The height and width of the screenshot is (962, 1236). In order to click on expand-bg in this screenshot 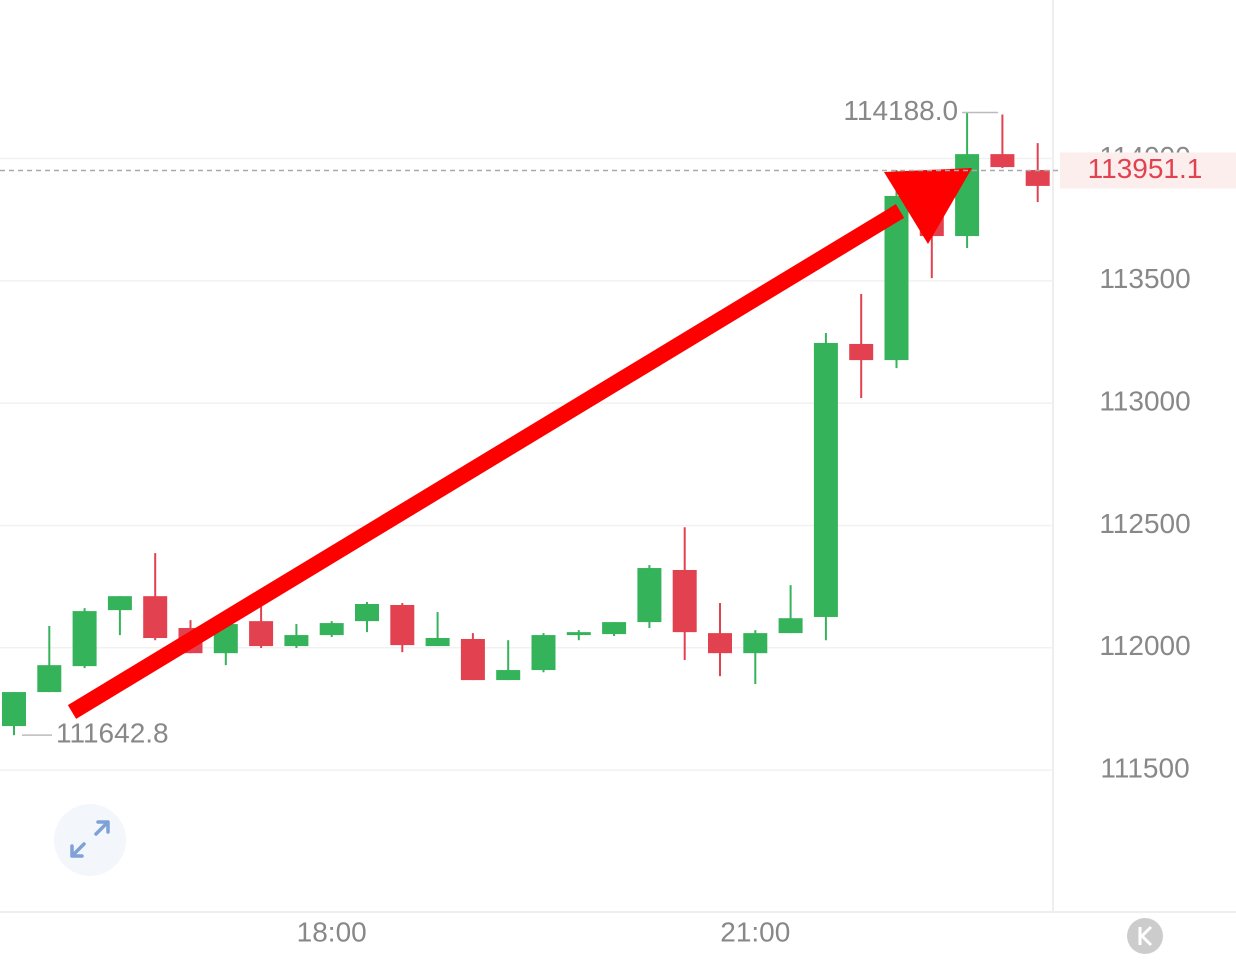, I will do `click(90, 840)`.